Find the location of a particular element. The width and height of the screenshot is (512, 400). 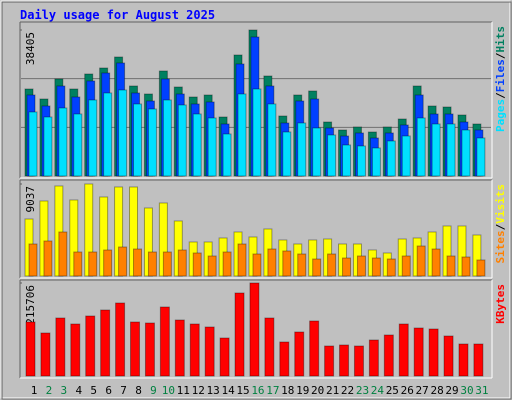

x-tick-label: 18 is located at coordinates (287, 390).